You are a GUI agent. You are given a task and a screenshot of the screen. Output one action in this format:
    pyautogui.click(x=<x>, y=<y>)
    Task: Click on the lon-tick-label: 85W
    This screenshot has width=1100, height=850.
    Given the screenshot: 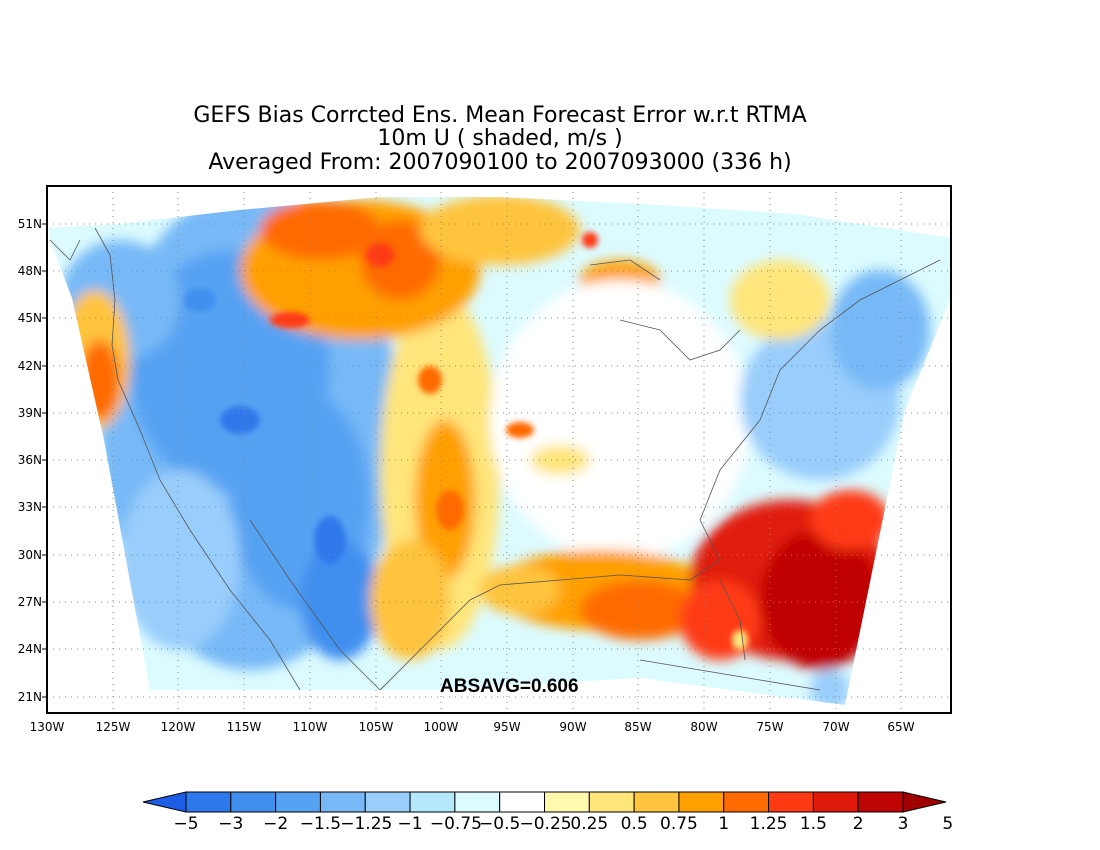 What is the action you would take?
    pyautogui.click(x=638, y=727)
    